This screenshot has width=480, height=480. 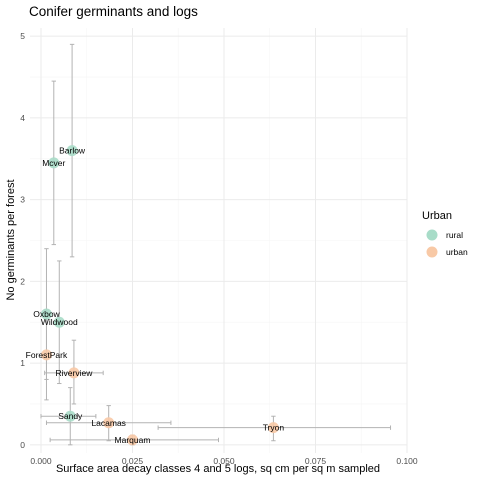 I want to click on x-tick-label: 0.025, so click(x=133, y=461).